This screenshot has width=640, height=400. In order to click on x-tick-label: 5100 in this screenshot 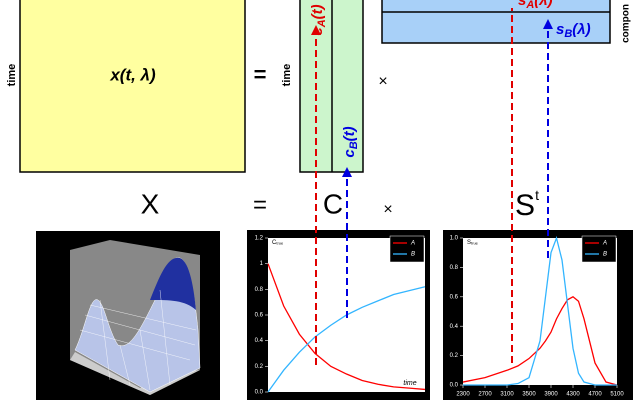, I will do `click(617, 395)`.